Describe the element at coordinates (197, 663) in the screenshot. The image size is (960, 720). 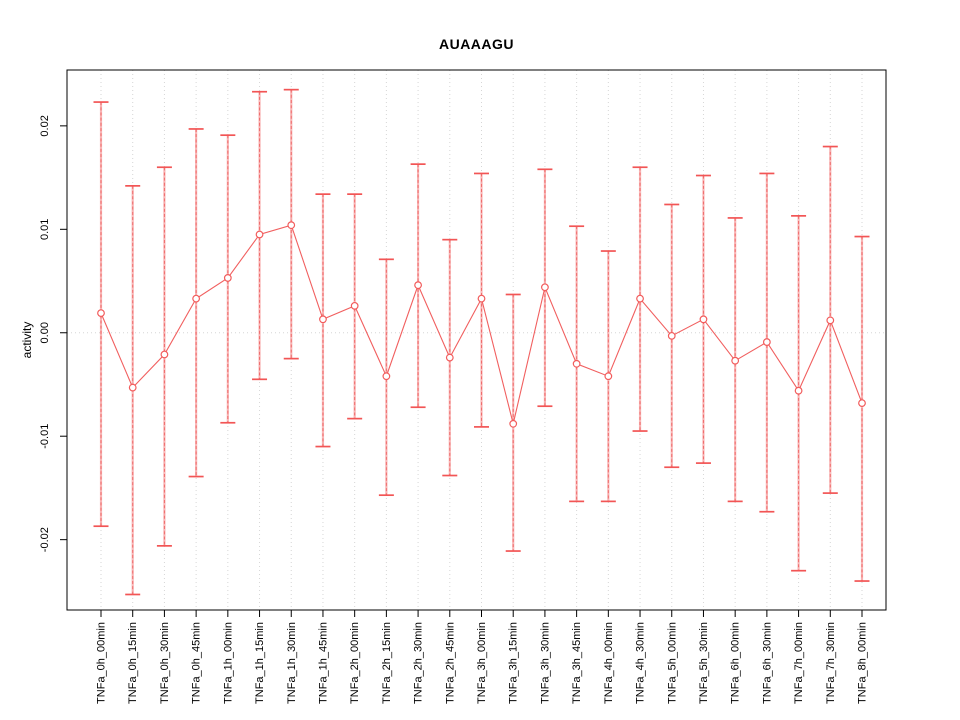
I see `x-tick-label: TNFa_0h_45min` at that location.